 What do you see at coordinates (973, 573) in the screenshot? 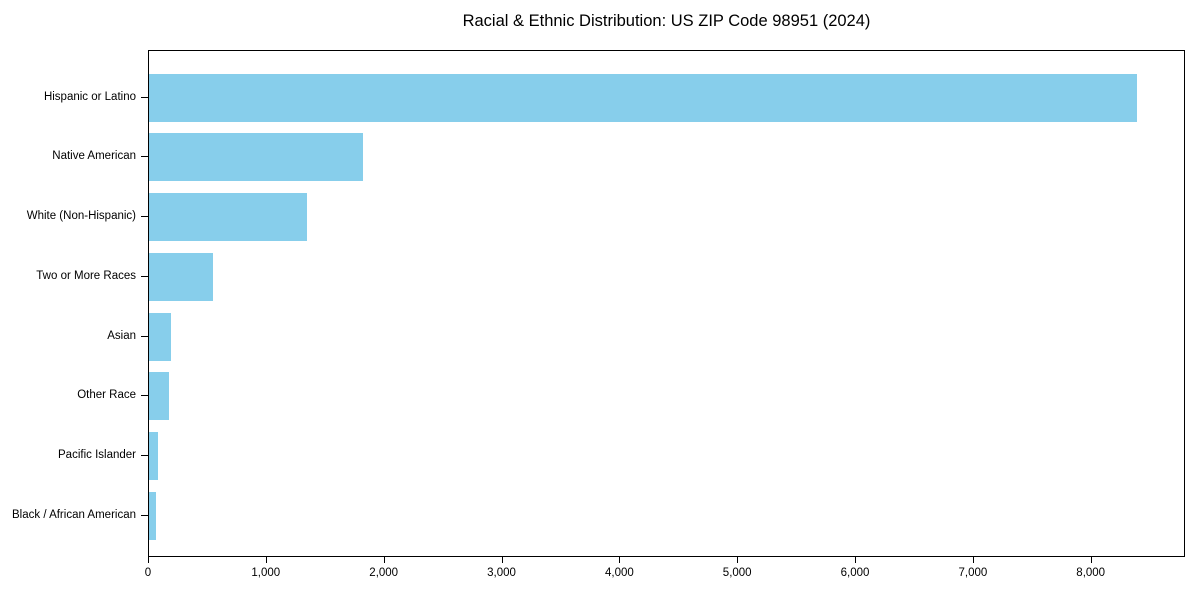
I see `x-tick-label: 7,000` at bounding box center [973, 573].